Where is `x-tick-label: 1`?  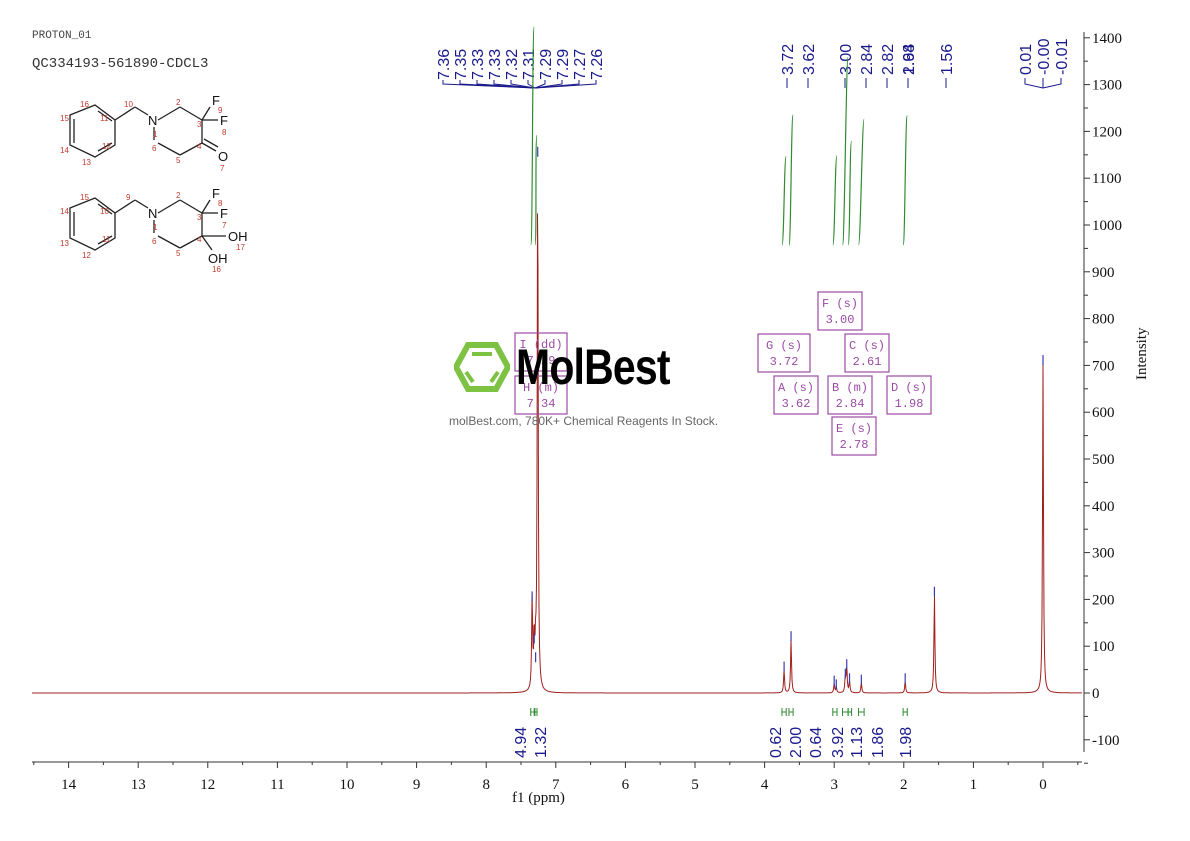 x-tick-label: 1 is located at coordinates (974, 785).